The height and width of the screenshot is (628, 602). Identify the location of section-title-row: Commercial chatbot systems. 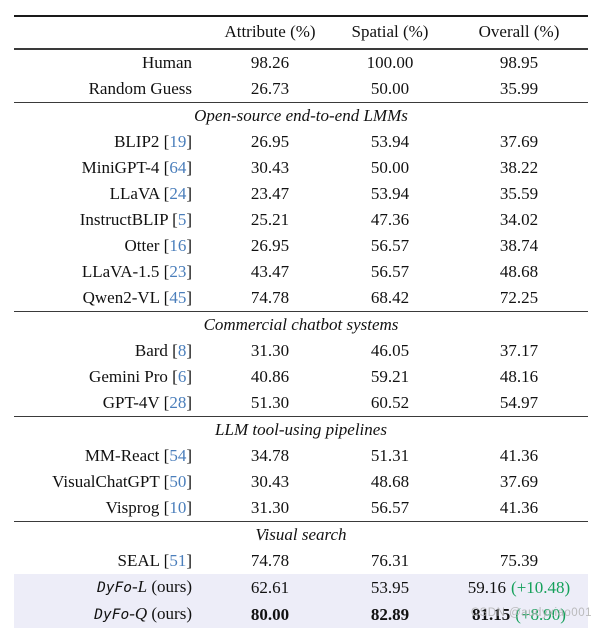
(301, 324).